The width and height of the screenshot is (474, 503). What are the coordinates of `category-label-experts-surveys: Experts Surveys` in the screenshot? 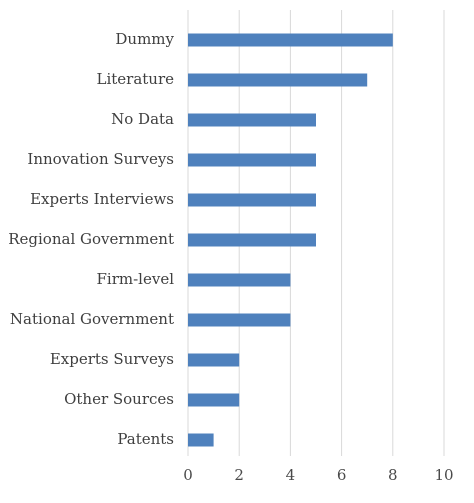 It's located at (112, 359).